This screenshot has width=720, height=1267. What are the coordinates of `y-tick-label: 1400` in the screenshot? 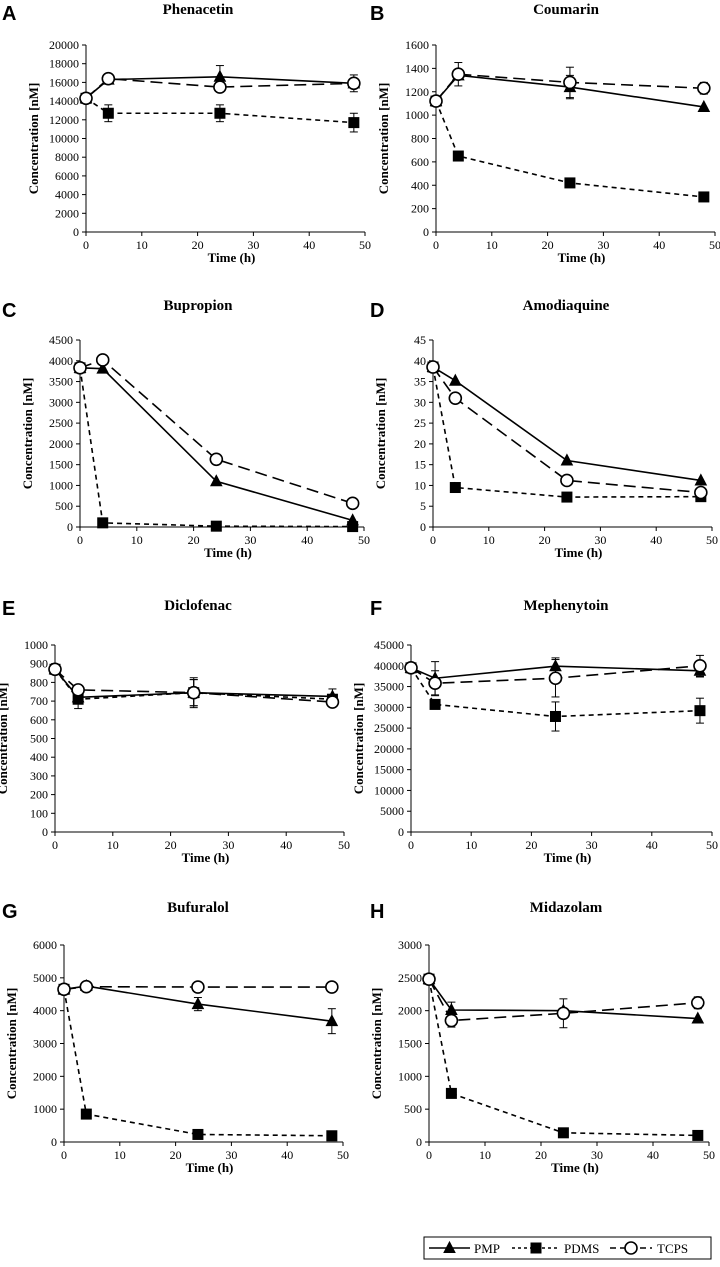 It's located at (417, 68).